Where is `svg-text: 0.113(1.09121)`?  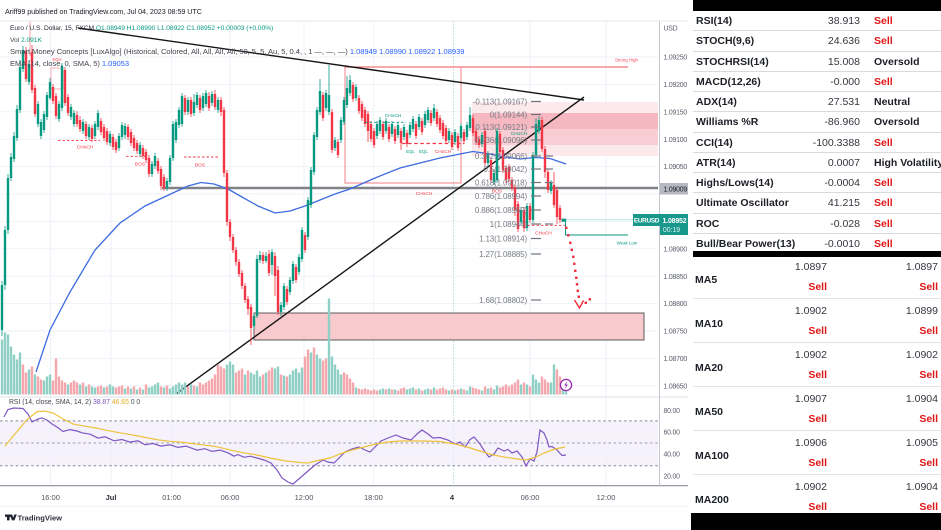 svg-text: 0.113(1.09121) is located at coordinates (501, 127).